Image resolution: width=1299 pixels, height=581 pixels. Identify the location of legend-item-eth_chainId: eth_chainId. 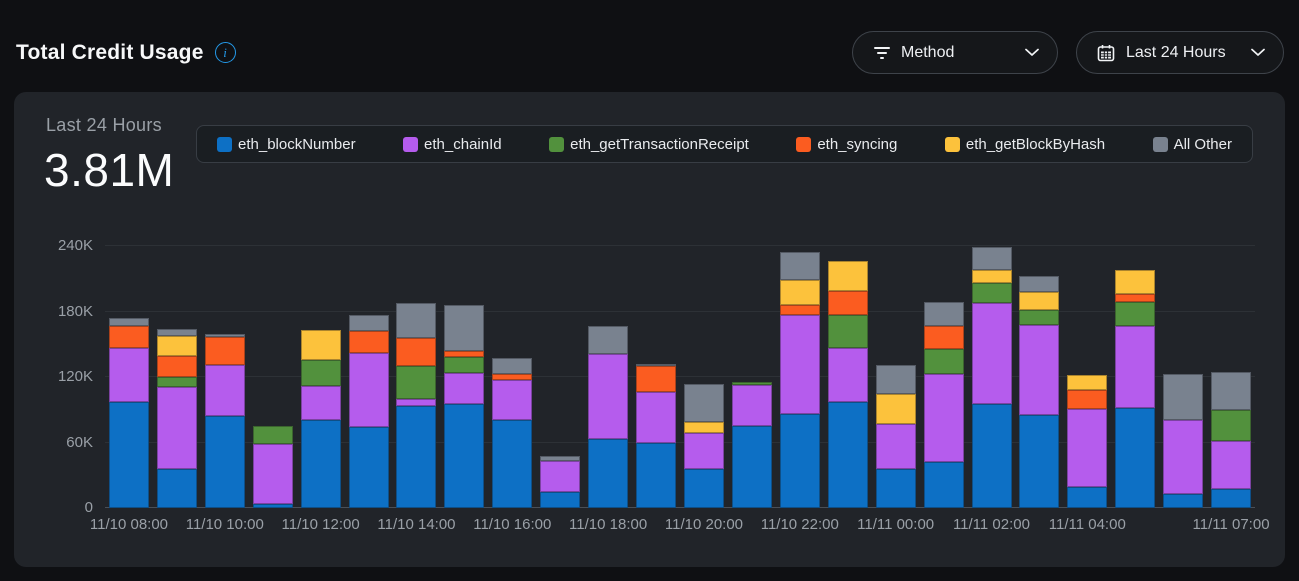
(452, 144).